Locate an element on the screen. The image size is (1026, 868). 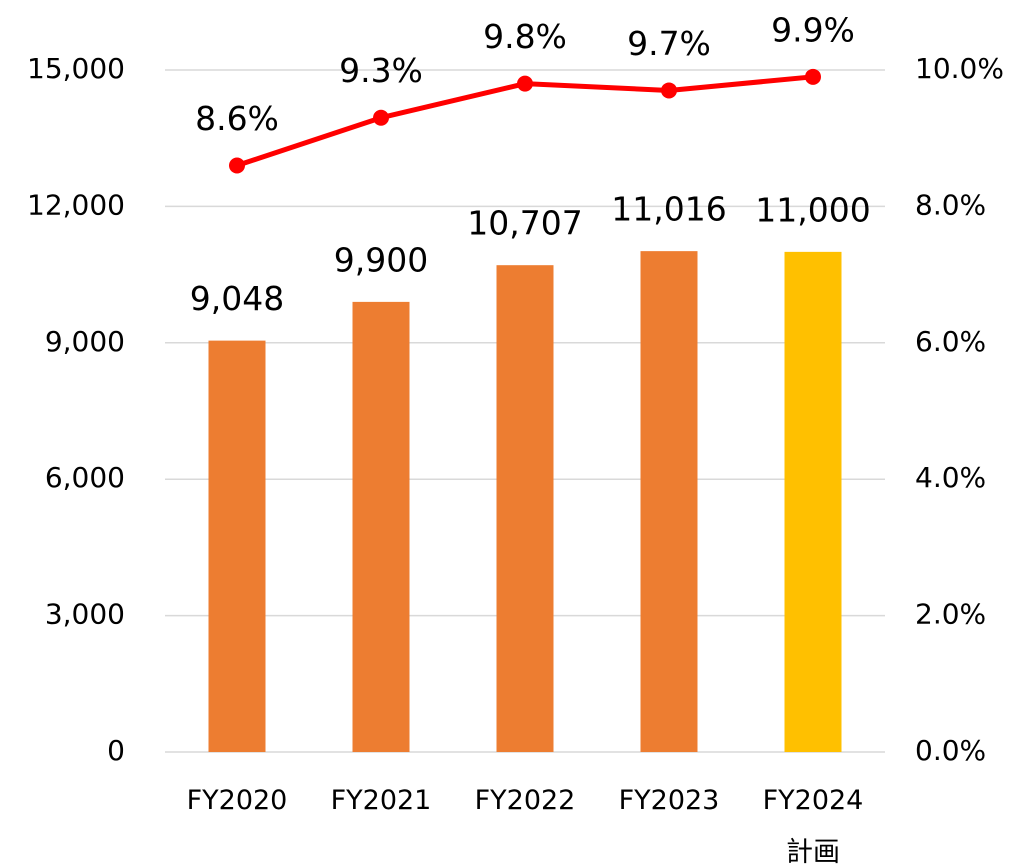
bar-value-label: 11,016 is located at coordinates (668, 209).